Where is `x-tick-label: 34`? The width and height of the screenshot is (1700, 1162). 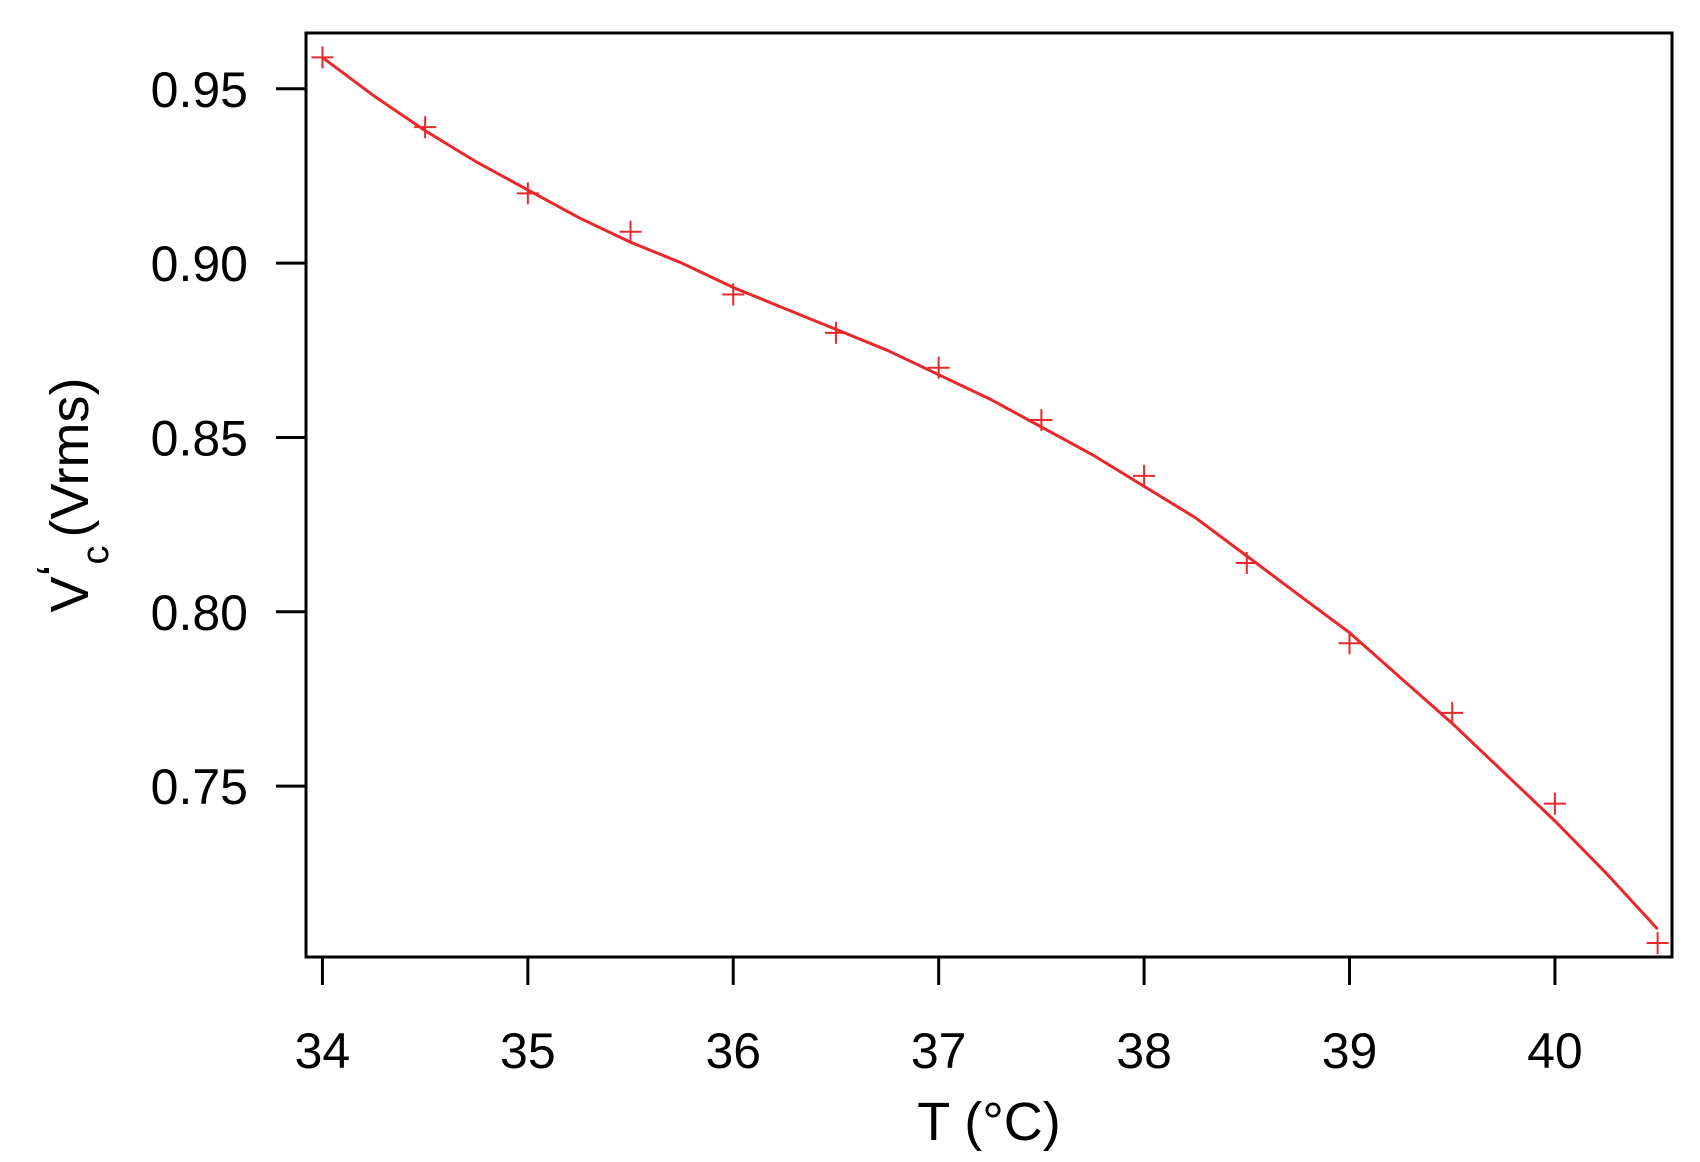 x-tick-label: 34 is located at coordinates (323, 1051).